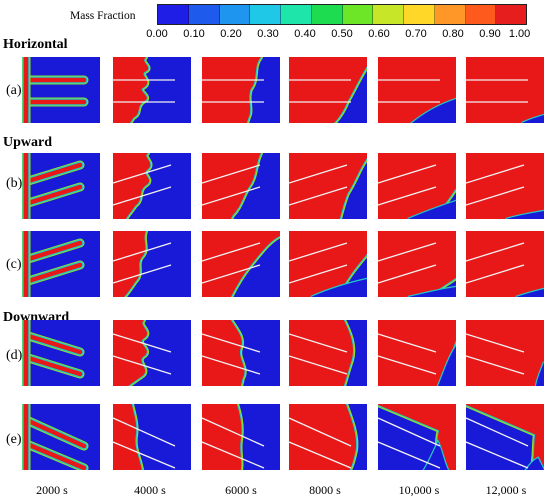 This screenshot has width=550, height=500. What do you see at coordinates (14, 183) in the screenshot?
I see `row-label-b: (b)` at bounding box center [14, 183].